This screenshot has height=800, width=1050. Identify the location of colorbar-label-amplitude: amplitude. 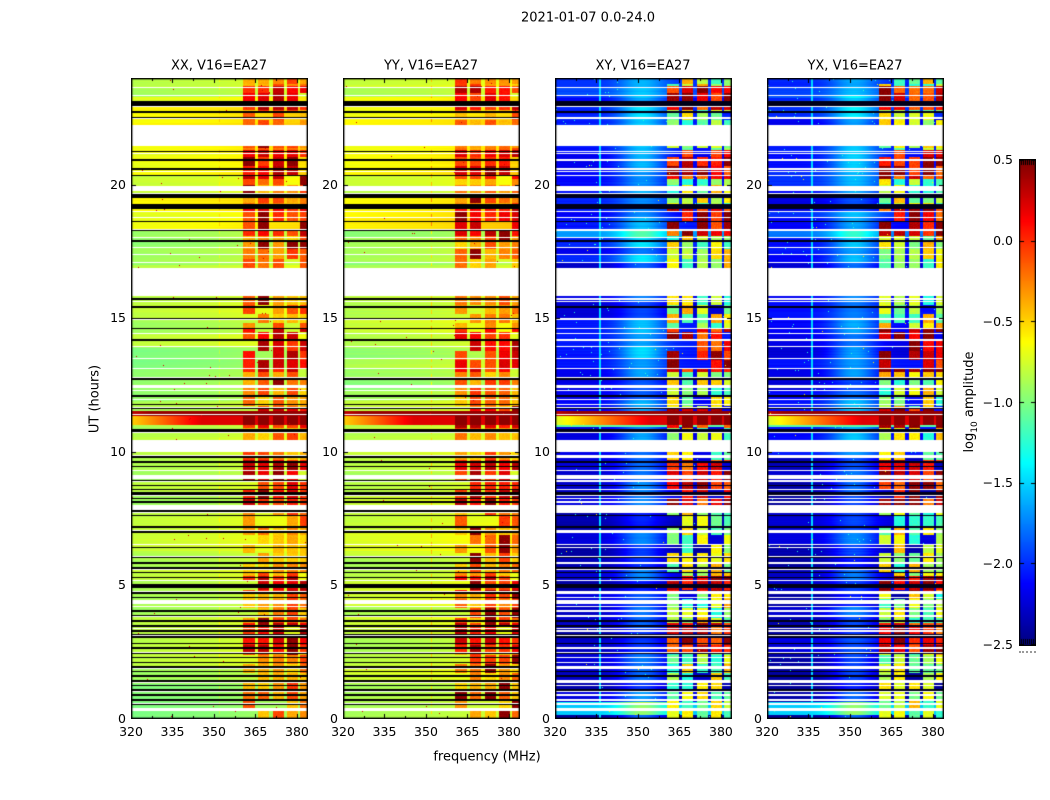
(970, 386).